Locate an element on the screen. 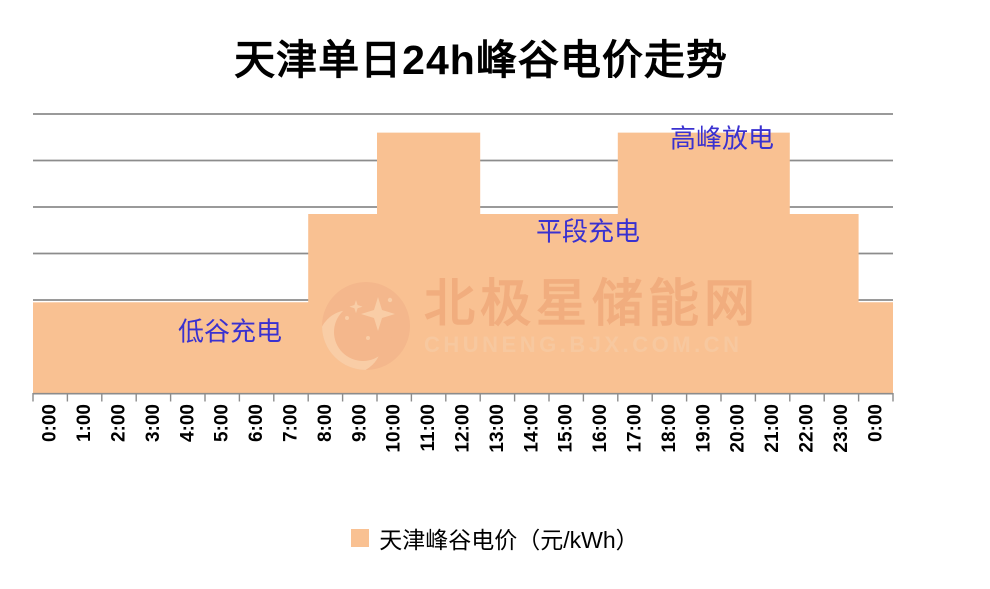  x-tick-label: 3:00 is located at coordinates (153, 423).